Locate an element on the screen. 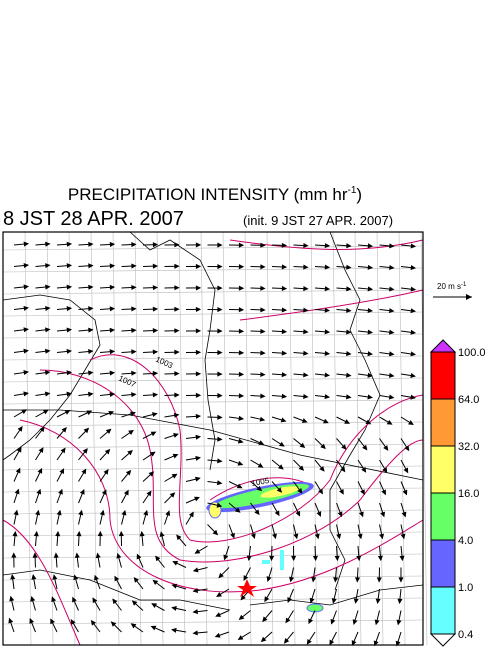 The height and width of the screenshot is (650, 500). vector-key-head is located at coordinates (469, 297).